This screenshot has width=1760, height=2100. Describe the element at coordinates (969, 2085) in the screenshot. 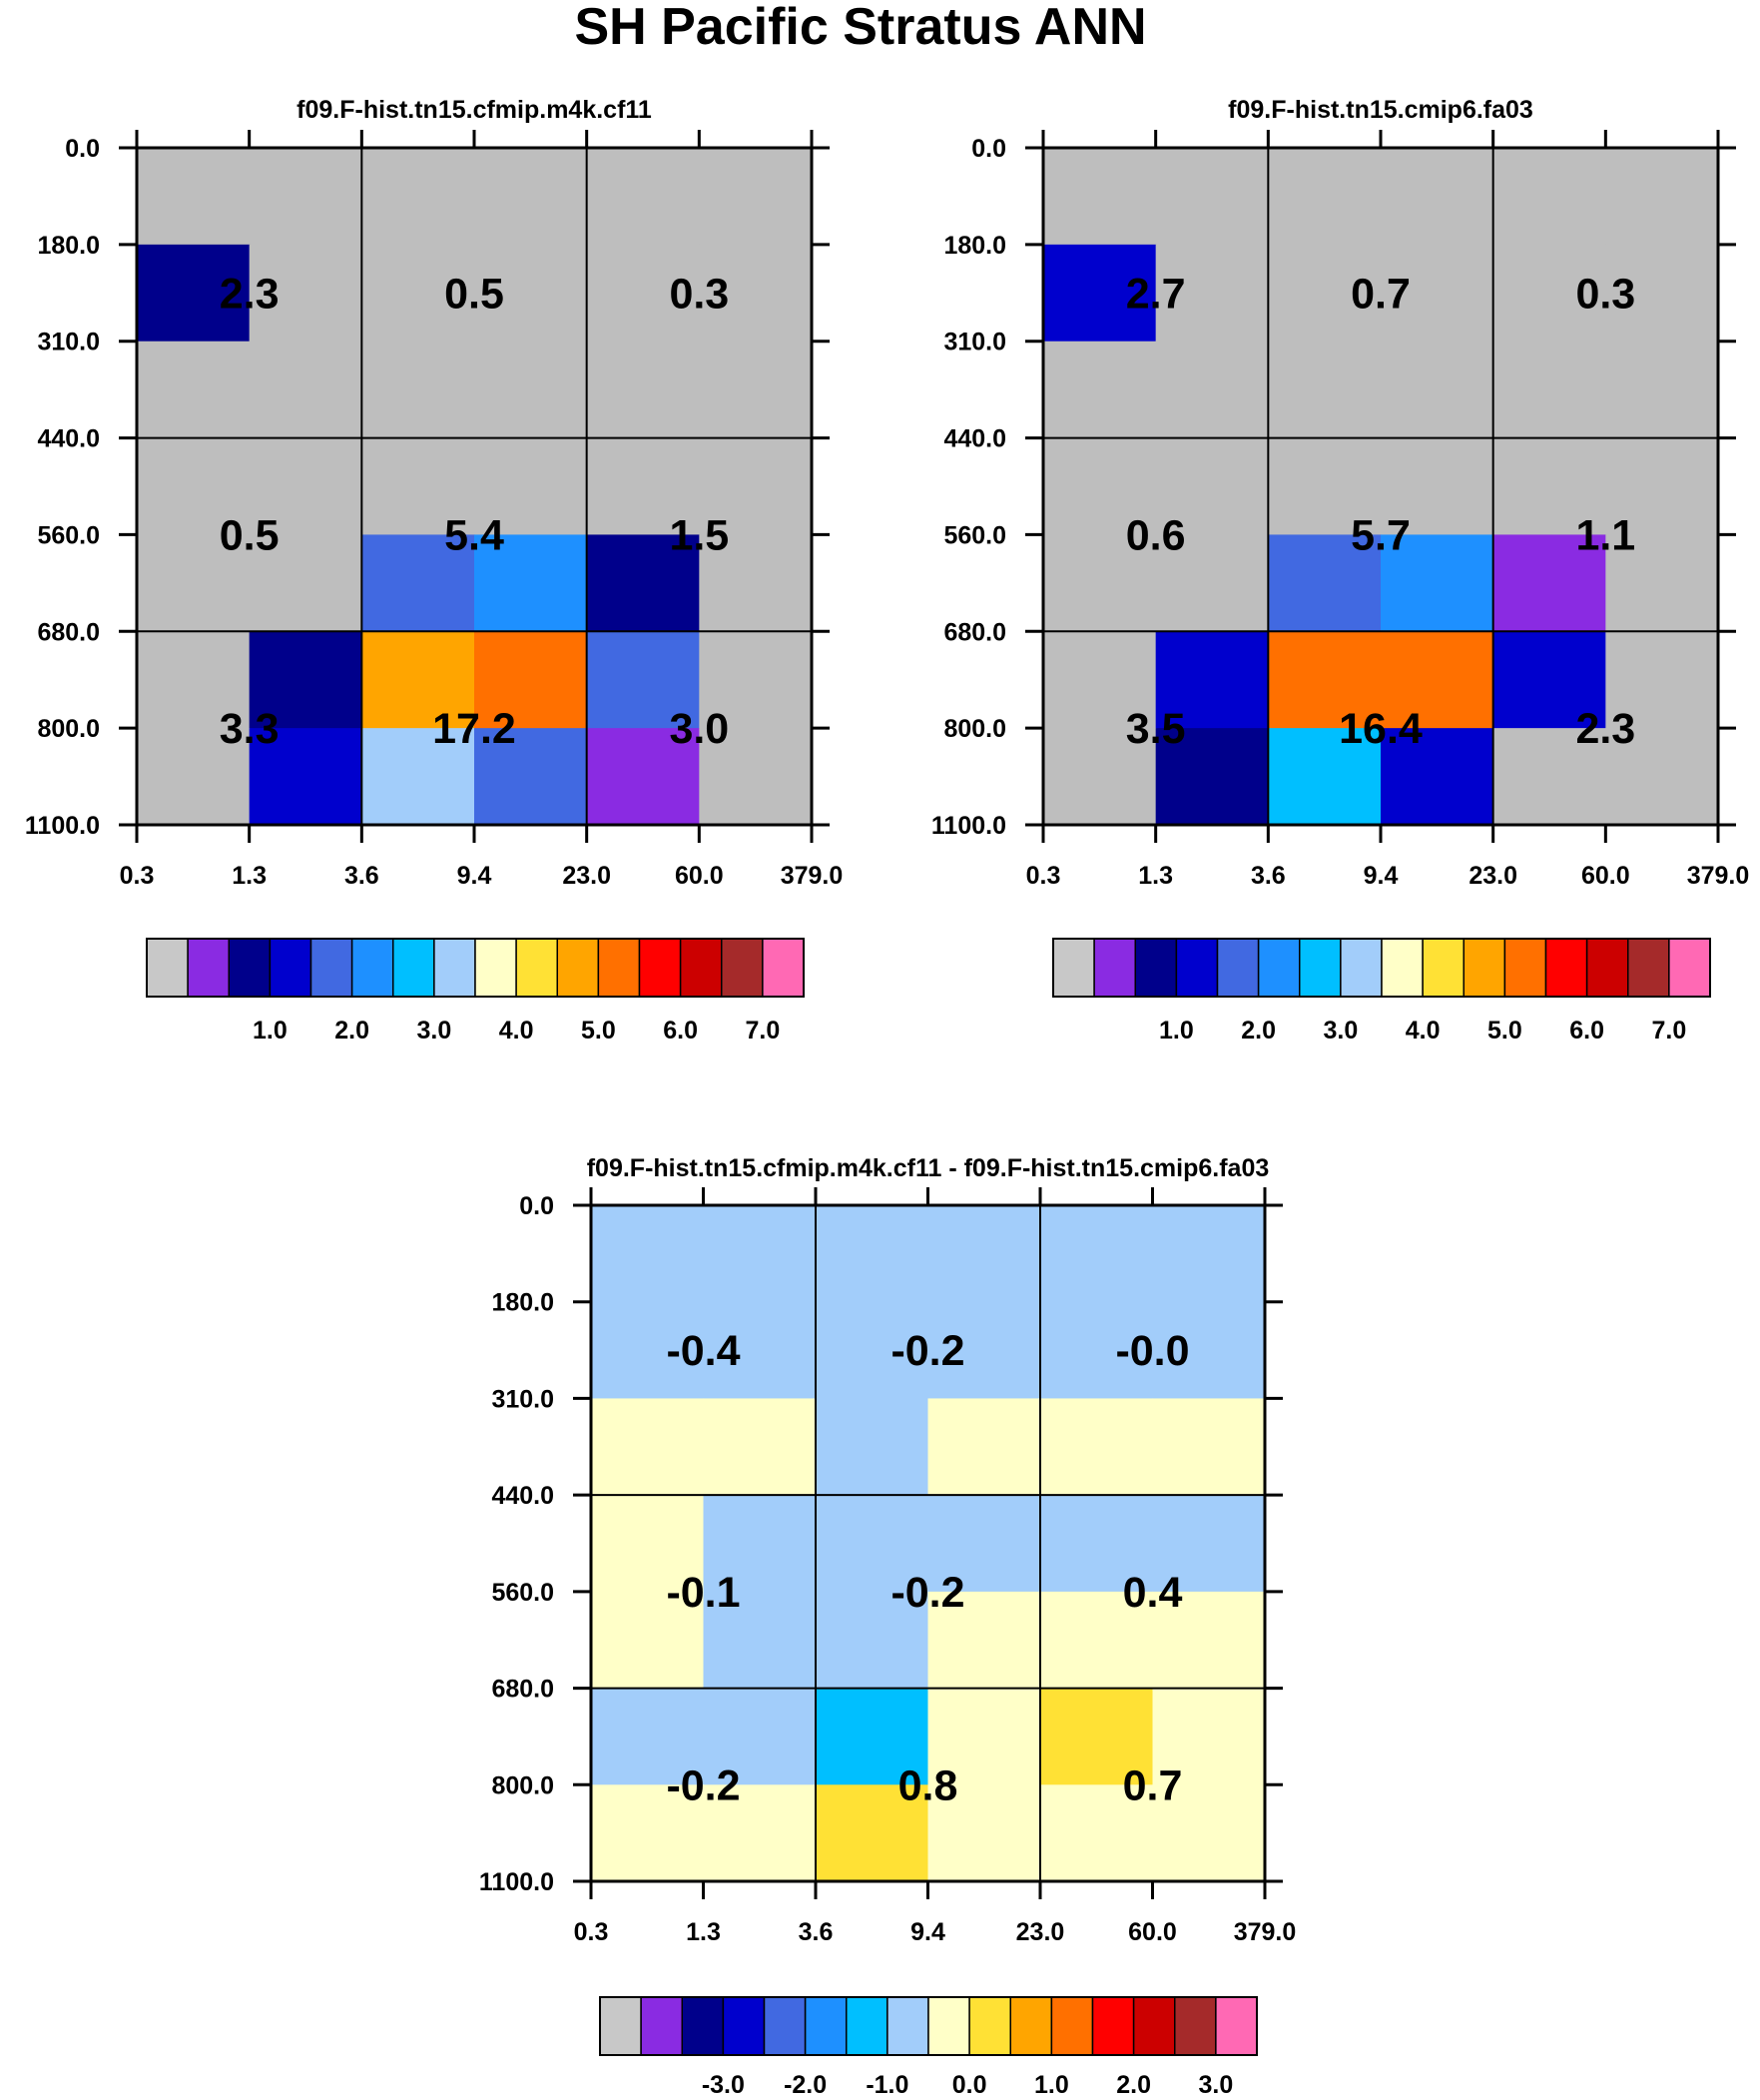

I see `colorbar-label: 0.0` at that location.